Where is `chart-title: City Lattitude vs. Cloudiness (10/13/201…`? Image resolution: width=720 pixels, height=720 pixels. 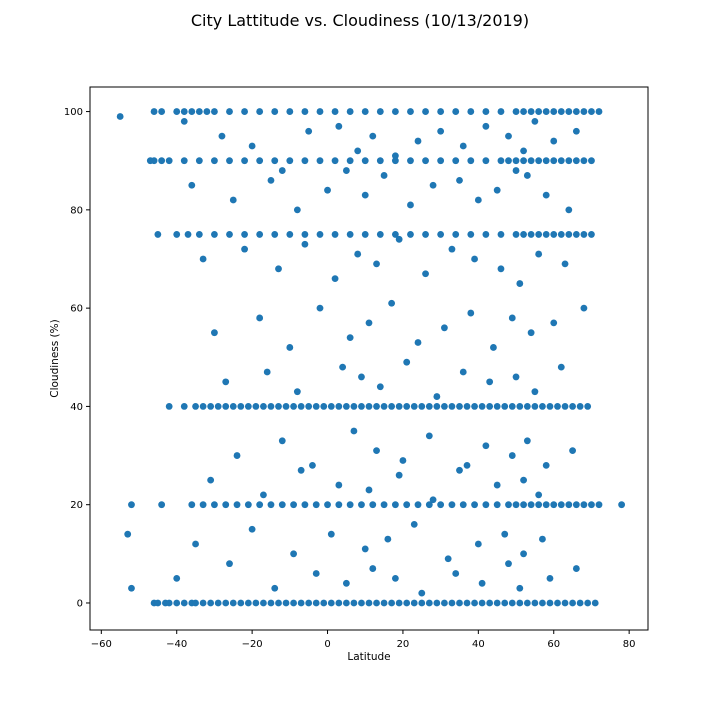 chart-title: City Lattitude vs. Cloudiness (10/13/201… is located at coordinates (360, 20).